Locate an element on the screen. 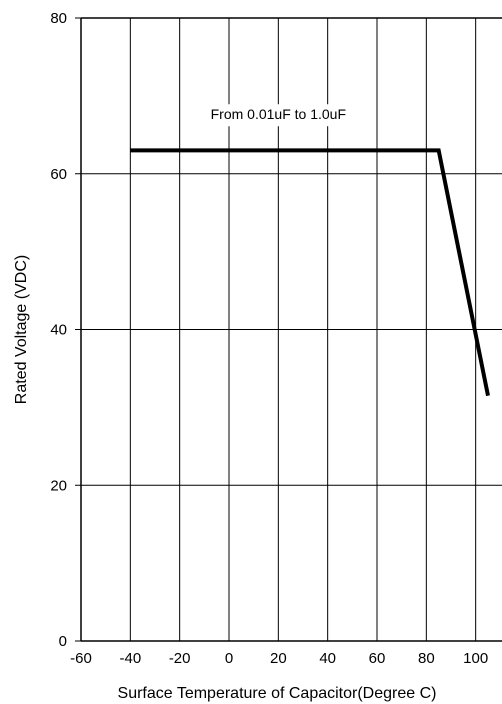 The width and height of the screenshot is (502, 704). y-tick-label-4: 80 is located at coordinates (58, 18).